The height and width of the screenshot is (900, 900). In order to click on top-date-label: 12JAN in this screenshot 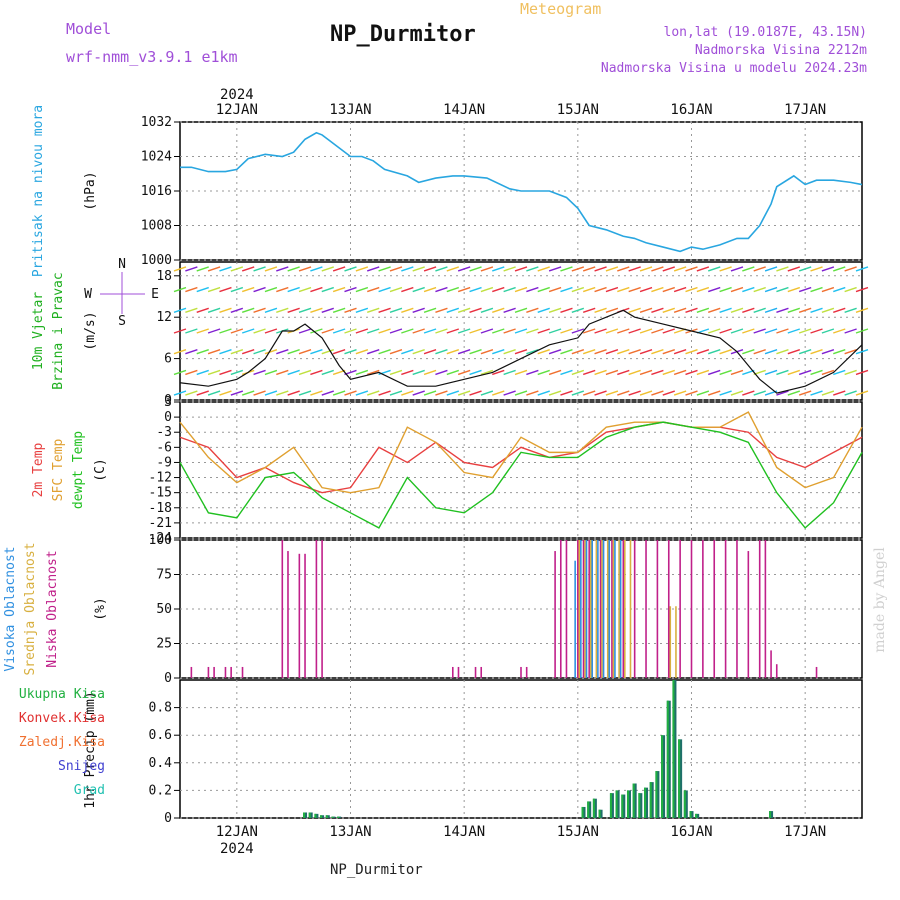, I will do `click(237, 110)`.